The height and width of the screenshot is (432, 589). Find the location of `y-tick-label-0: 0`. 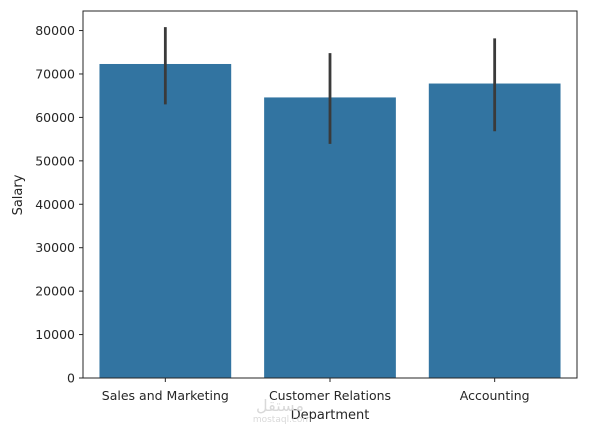

y-tick-label-0: 0 is located at coordinates (71, 378).